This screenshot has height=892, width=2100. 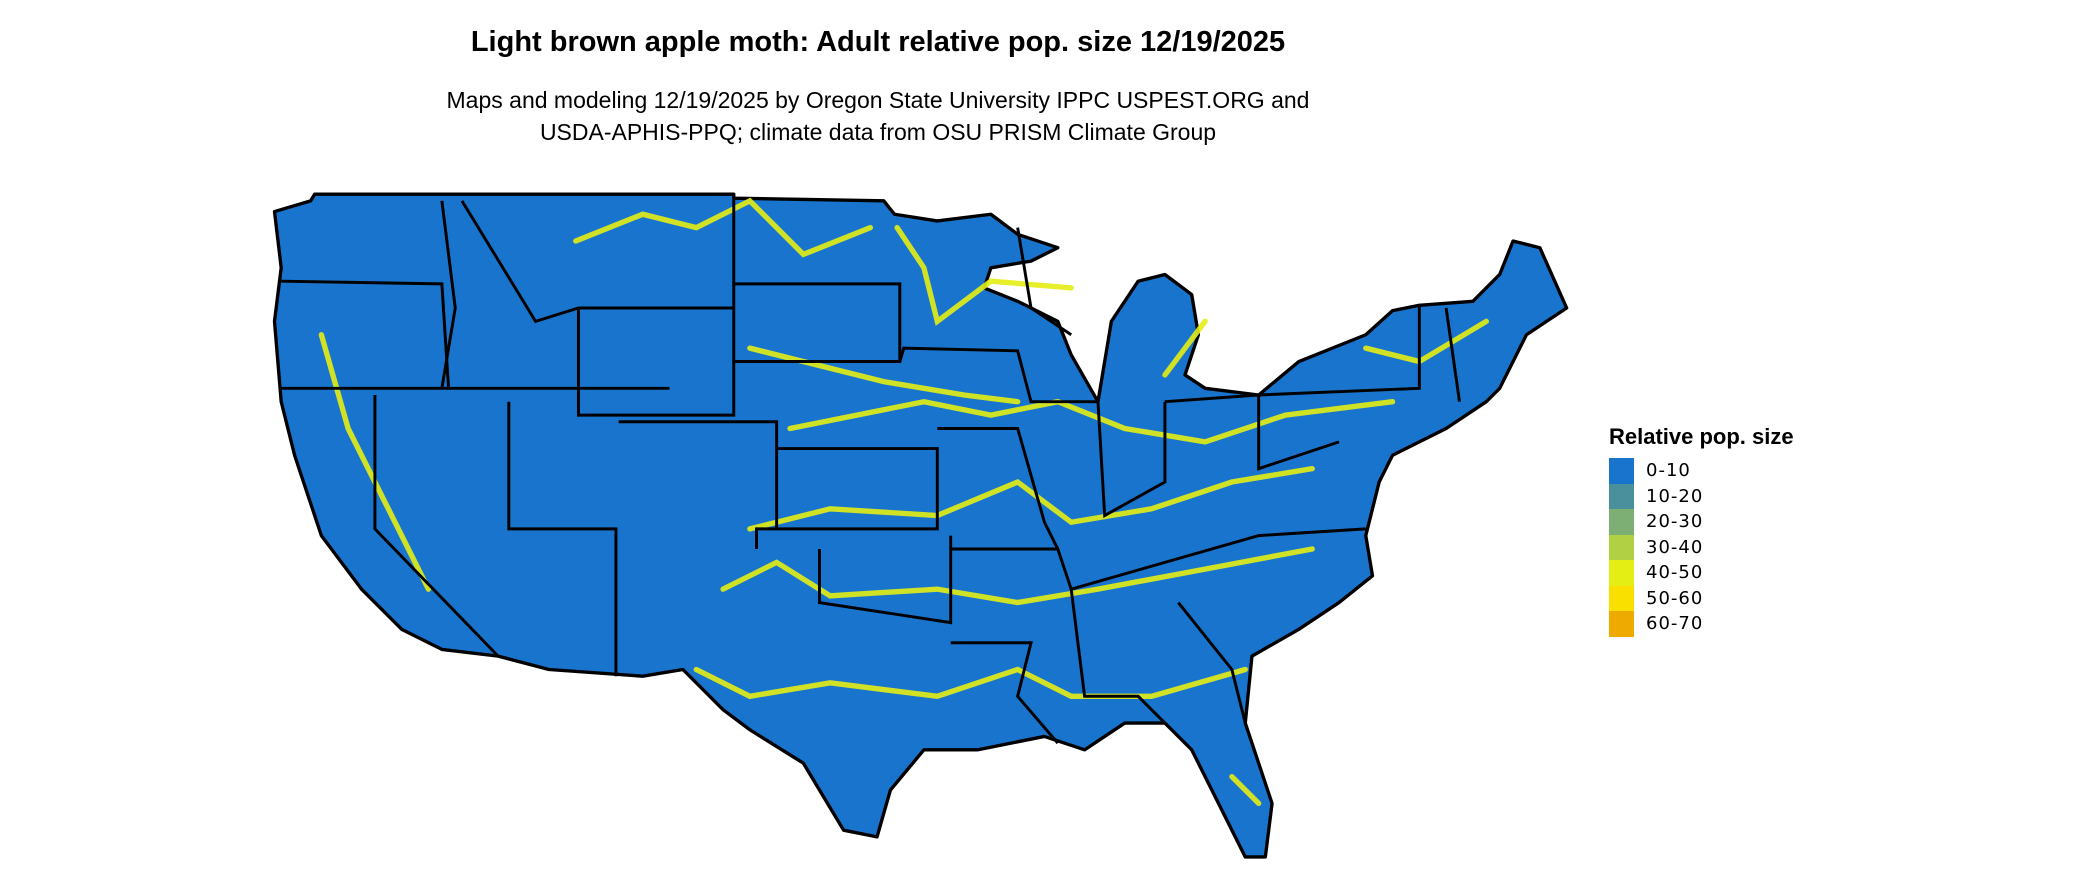 What do you see at coordinates (1675, 522) in the screenshot?
I see `legend-label: 20-30` at bounding box center [1675, 522].